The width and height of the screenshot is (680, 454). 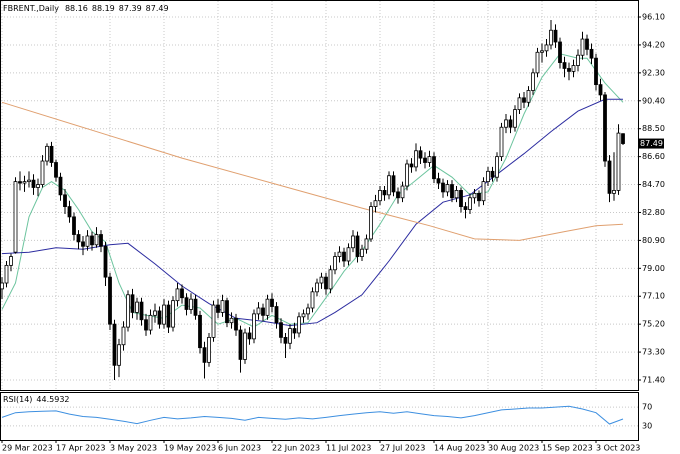 I want to click on y-tick-label: 75.20, so click(x=653, y=324).